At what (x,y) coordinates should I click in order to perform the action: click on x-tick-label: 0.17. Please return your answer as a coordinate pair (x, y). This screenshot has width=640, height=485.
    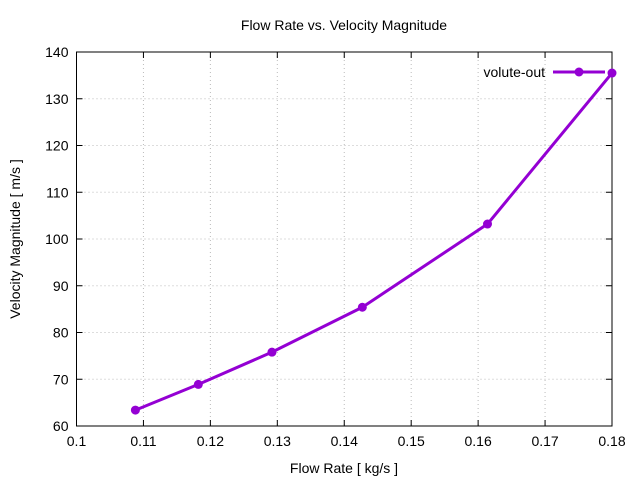
    Looking at the image, I should click on (544, 441).